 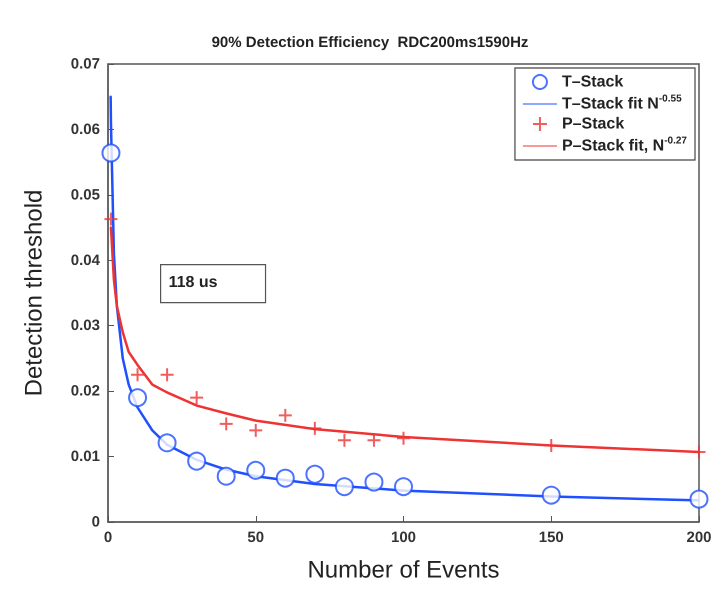 What do you see at coordinates (85, 325) in the screenshot?
I see `y-tick-label: 0.03` at bounding box center [85, 325].